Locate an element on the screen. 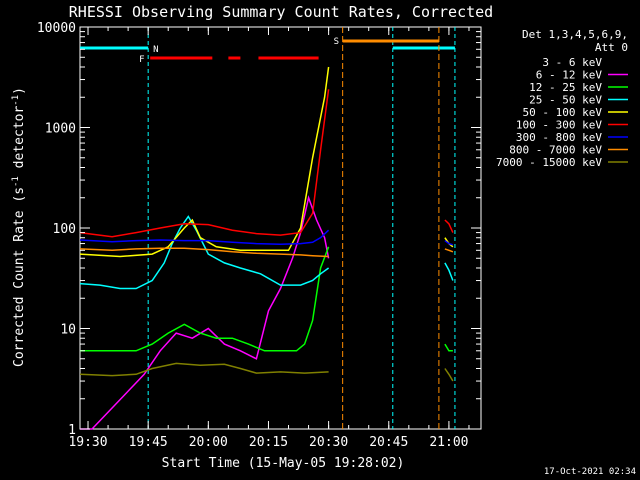  y-axis-label: Corrected Count Rate (s-1 detector-1) is located at coordinates (19, 227).